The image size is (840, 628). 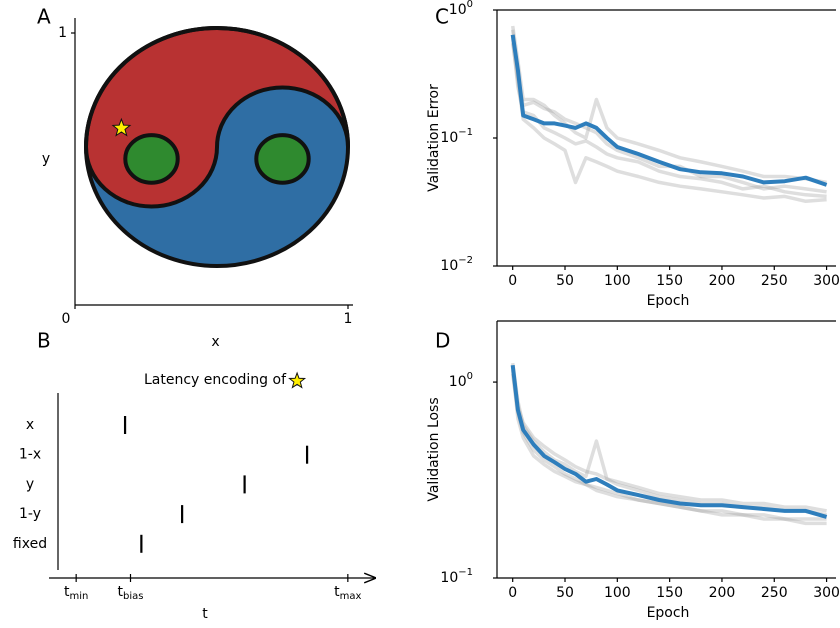 I want to click on tick-label-subscript: min, so click(x=78, y=596).